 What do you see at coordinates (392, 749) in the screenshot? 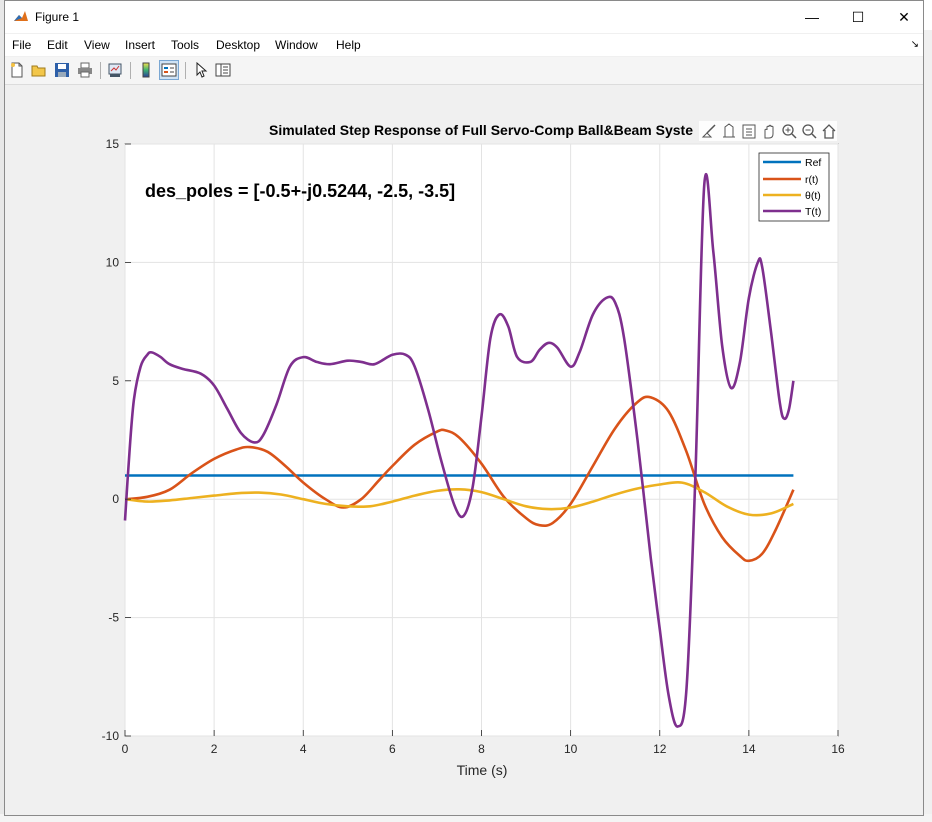
I see `x-tick-label: 6` at bounding box center [392, 749].